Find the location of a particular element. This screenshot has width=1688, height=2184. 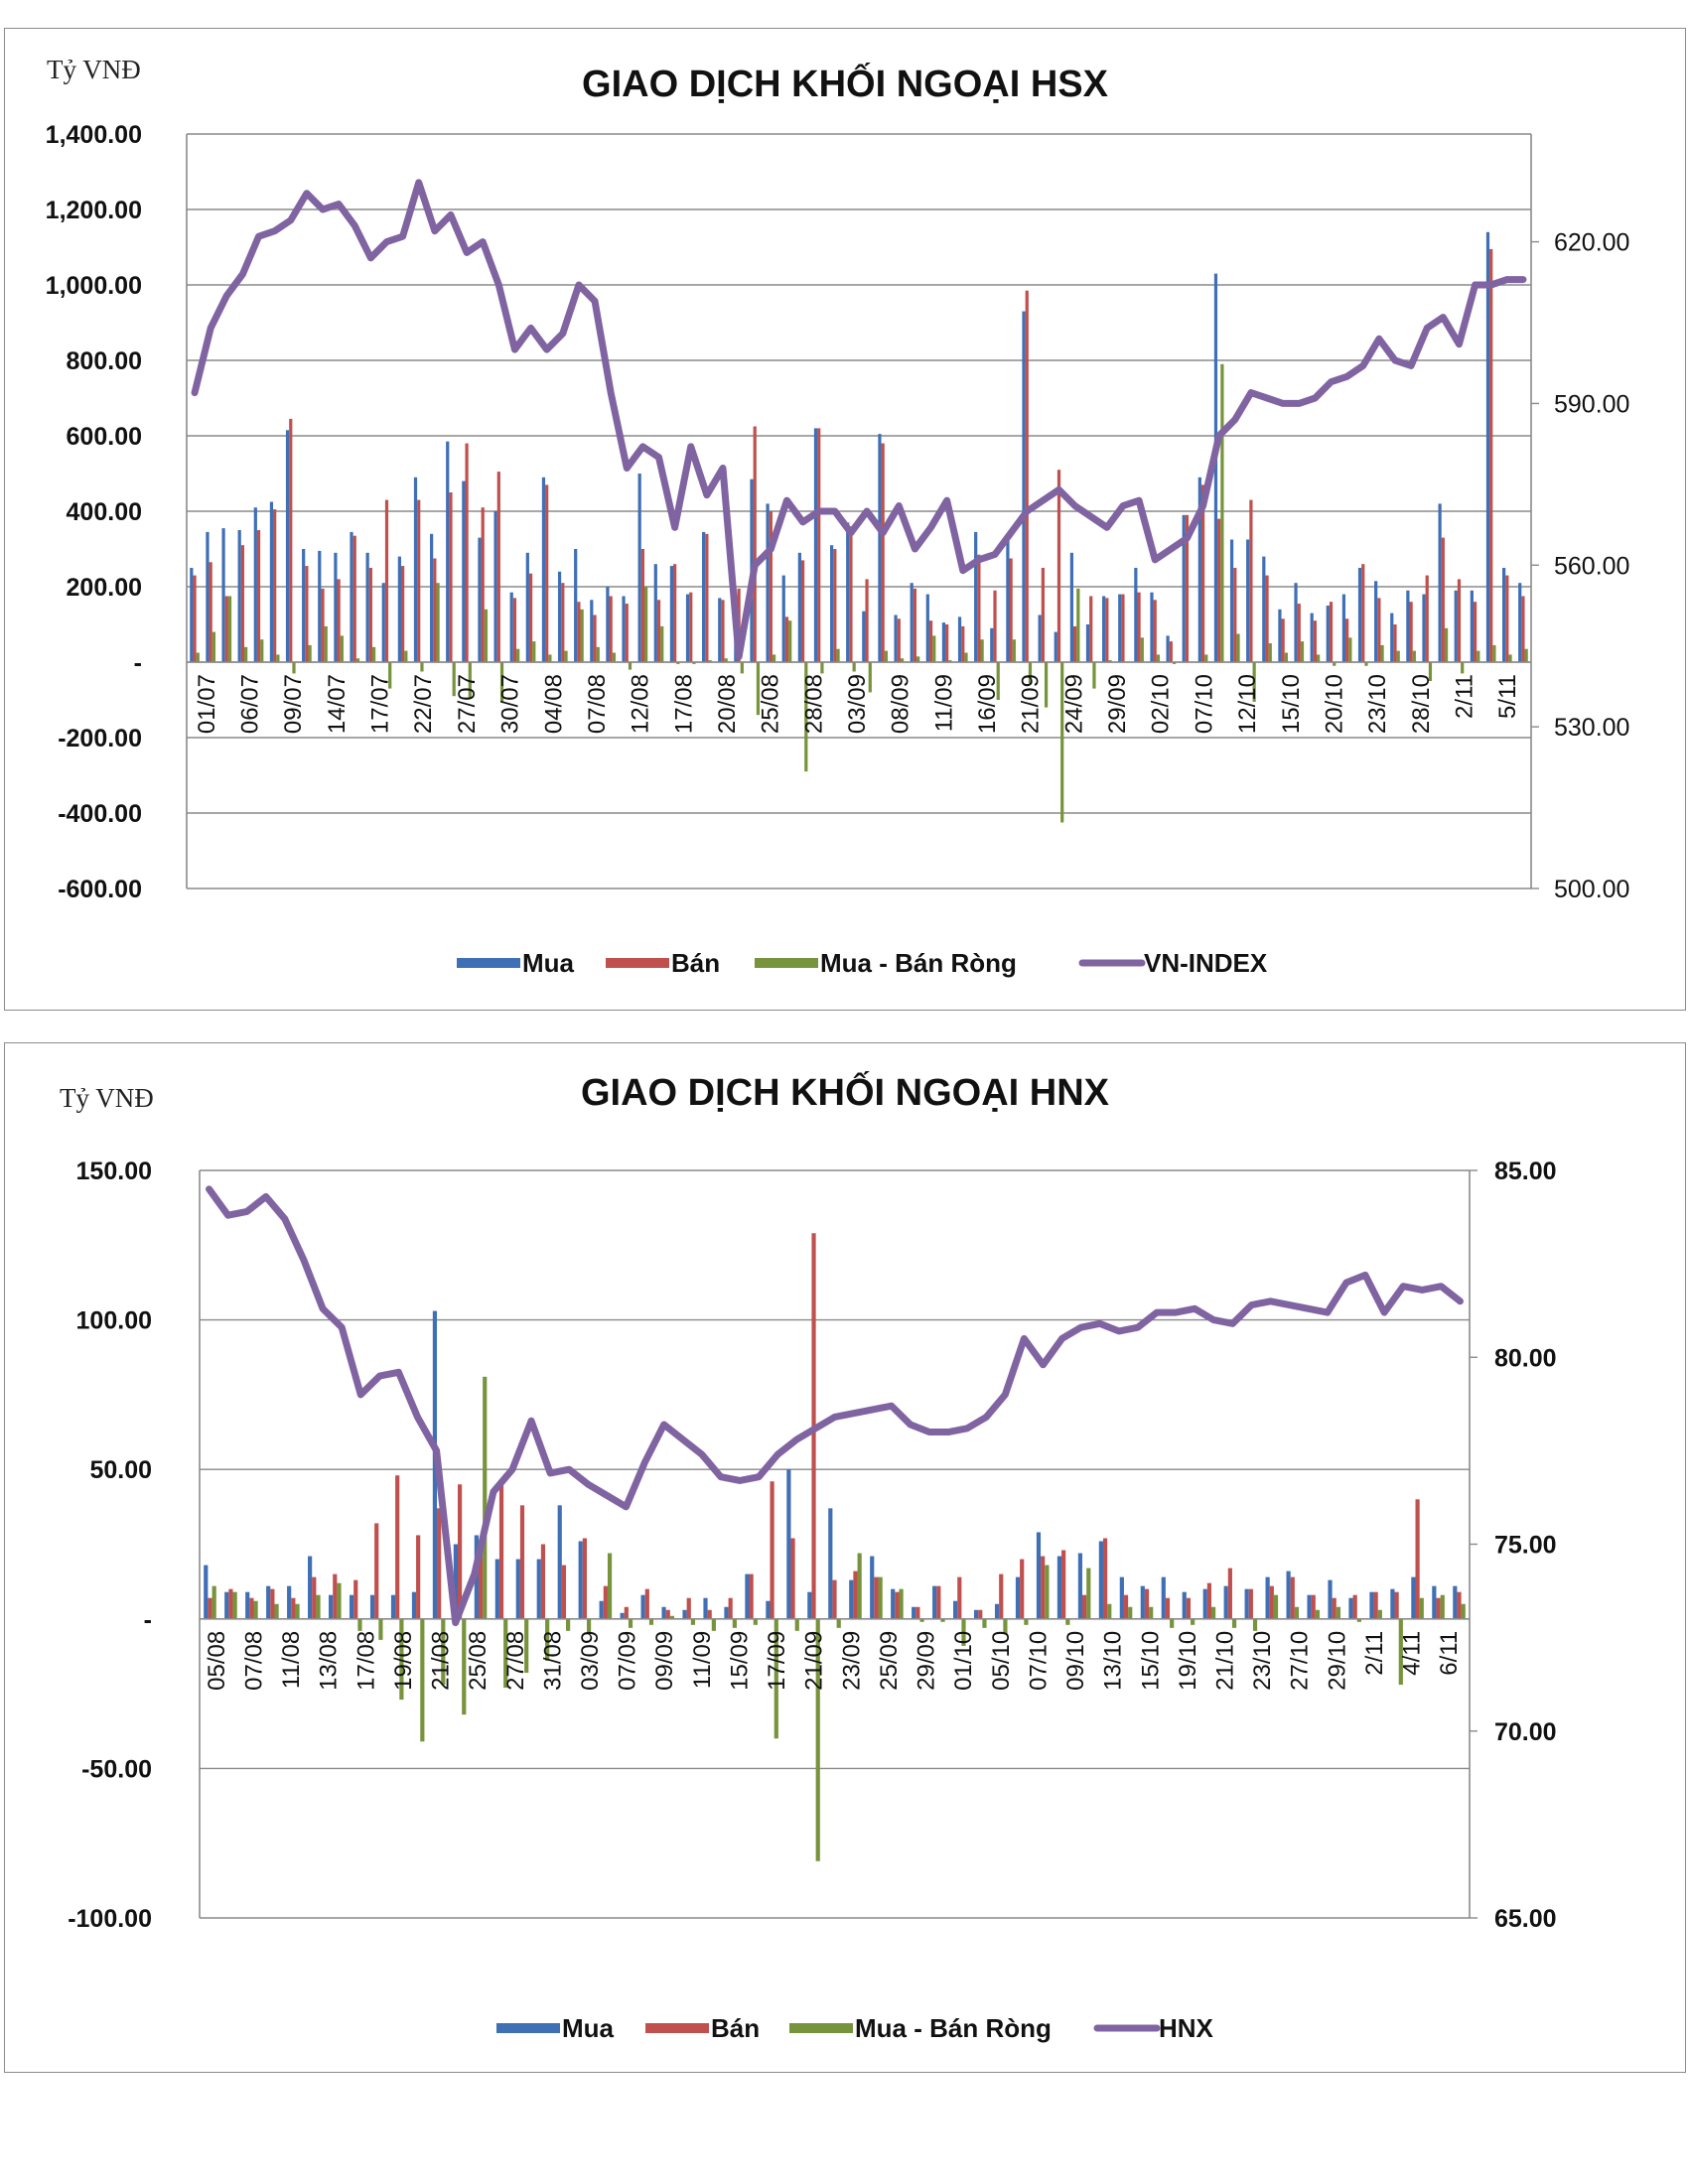

x-tick-label: 21/08 is located at coordinates (441, 1661).